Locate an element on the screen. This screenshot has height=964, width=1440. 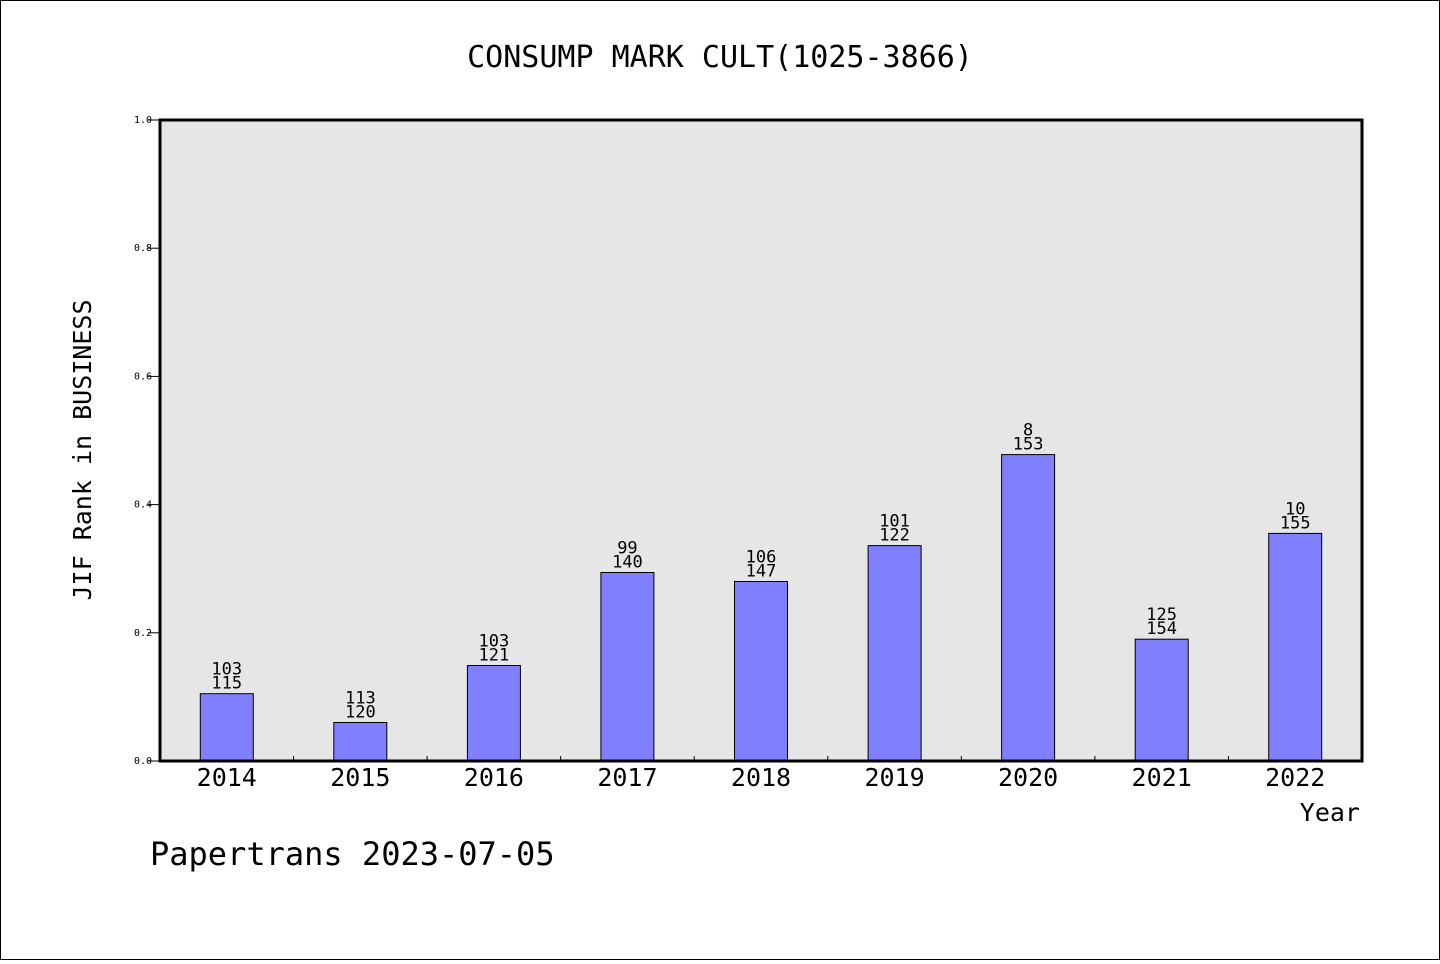
y-tick-label-0.6: 0.6 is located at coordinates (143, 376).